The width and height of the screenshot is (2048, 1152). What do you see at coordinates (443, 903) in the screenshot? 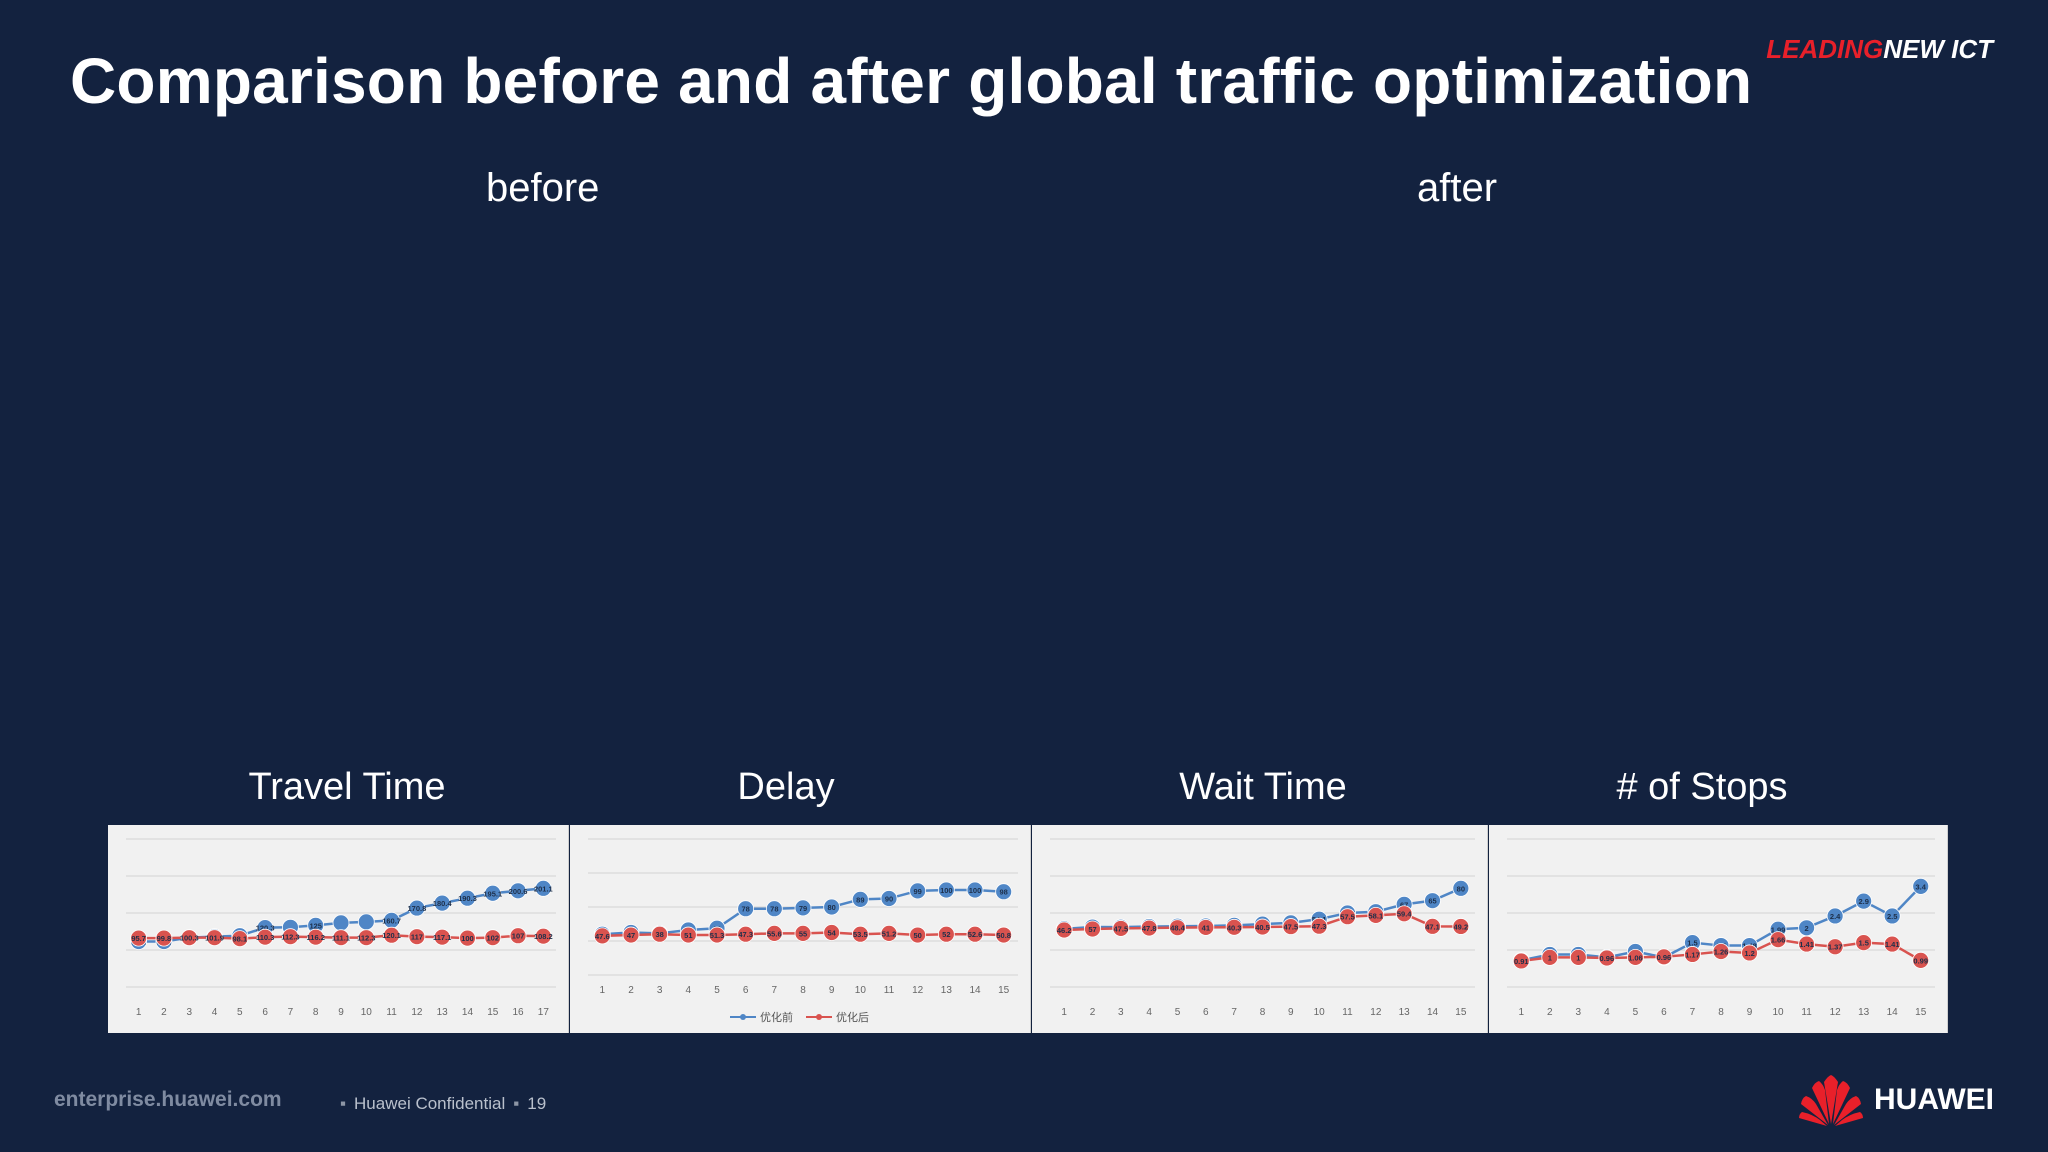
I see `data-label: 180.4` at bounding box center [443, 903].